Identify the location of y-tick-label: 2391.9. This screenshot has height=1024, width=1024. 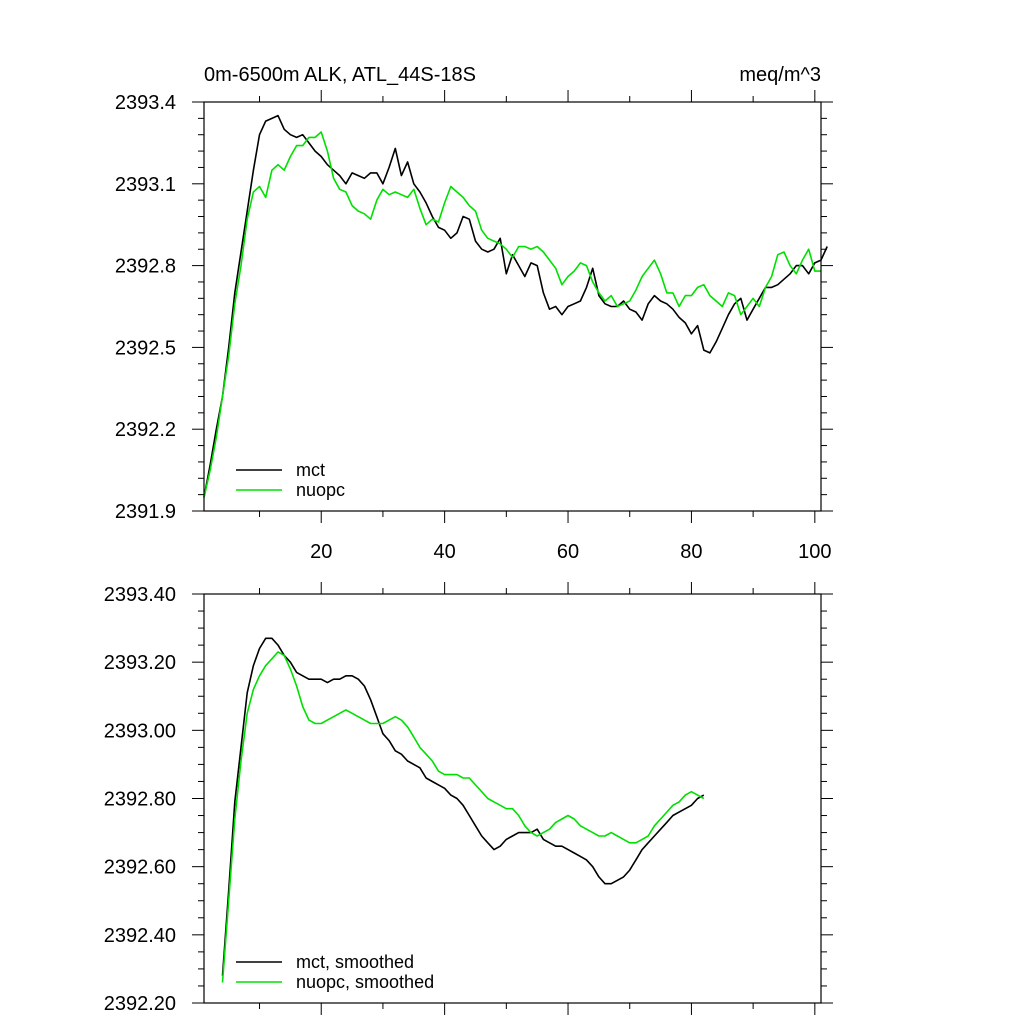
(145, 512).